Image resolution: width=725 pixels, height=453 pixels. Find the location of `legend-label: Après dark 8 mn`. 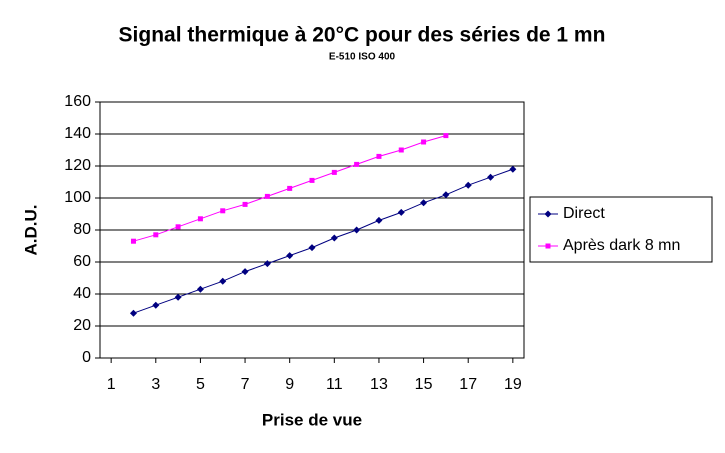

legend-label: Après dark 8 mn is located at coordinates (621, 245).